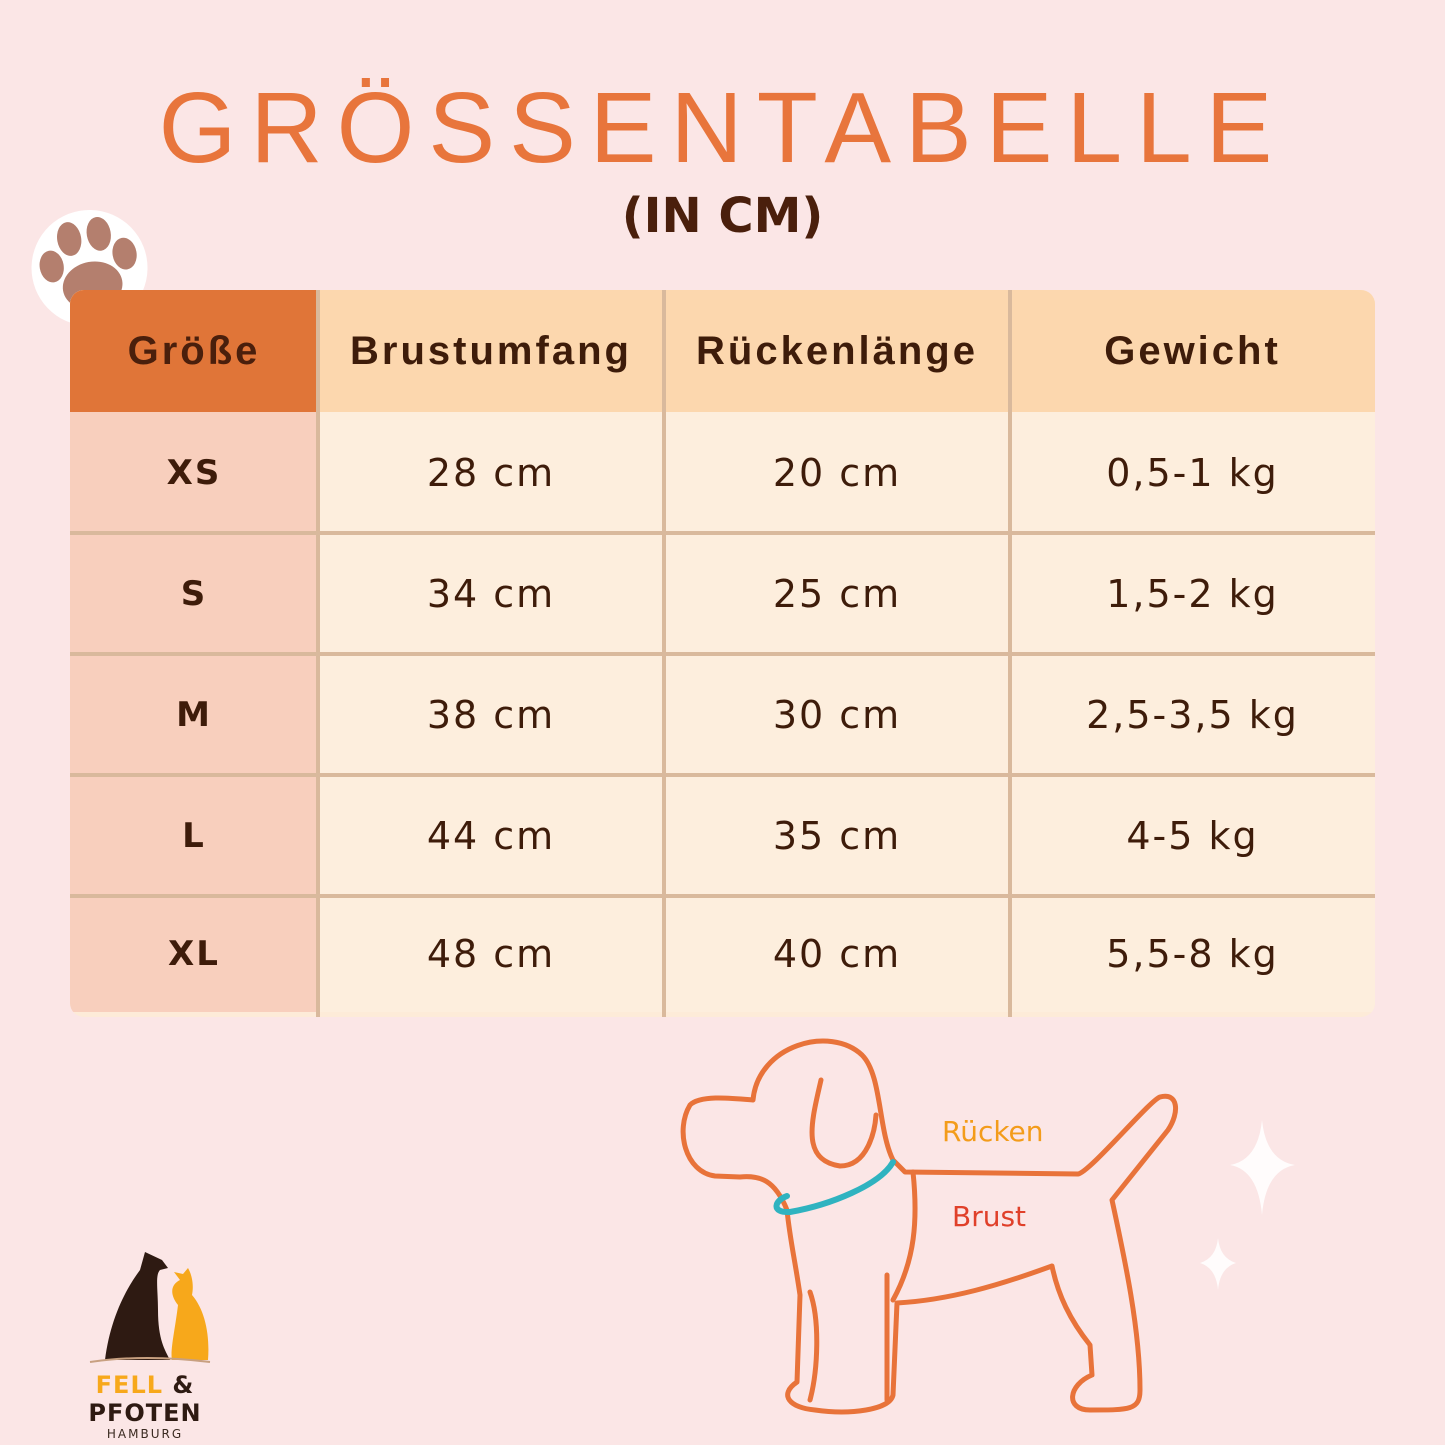  What do you see at coordinates (194, 835) in the screenshot?
I see `cell-size: L` at bounding box center [194, 835].